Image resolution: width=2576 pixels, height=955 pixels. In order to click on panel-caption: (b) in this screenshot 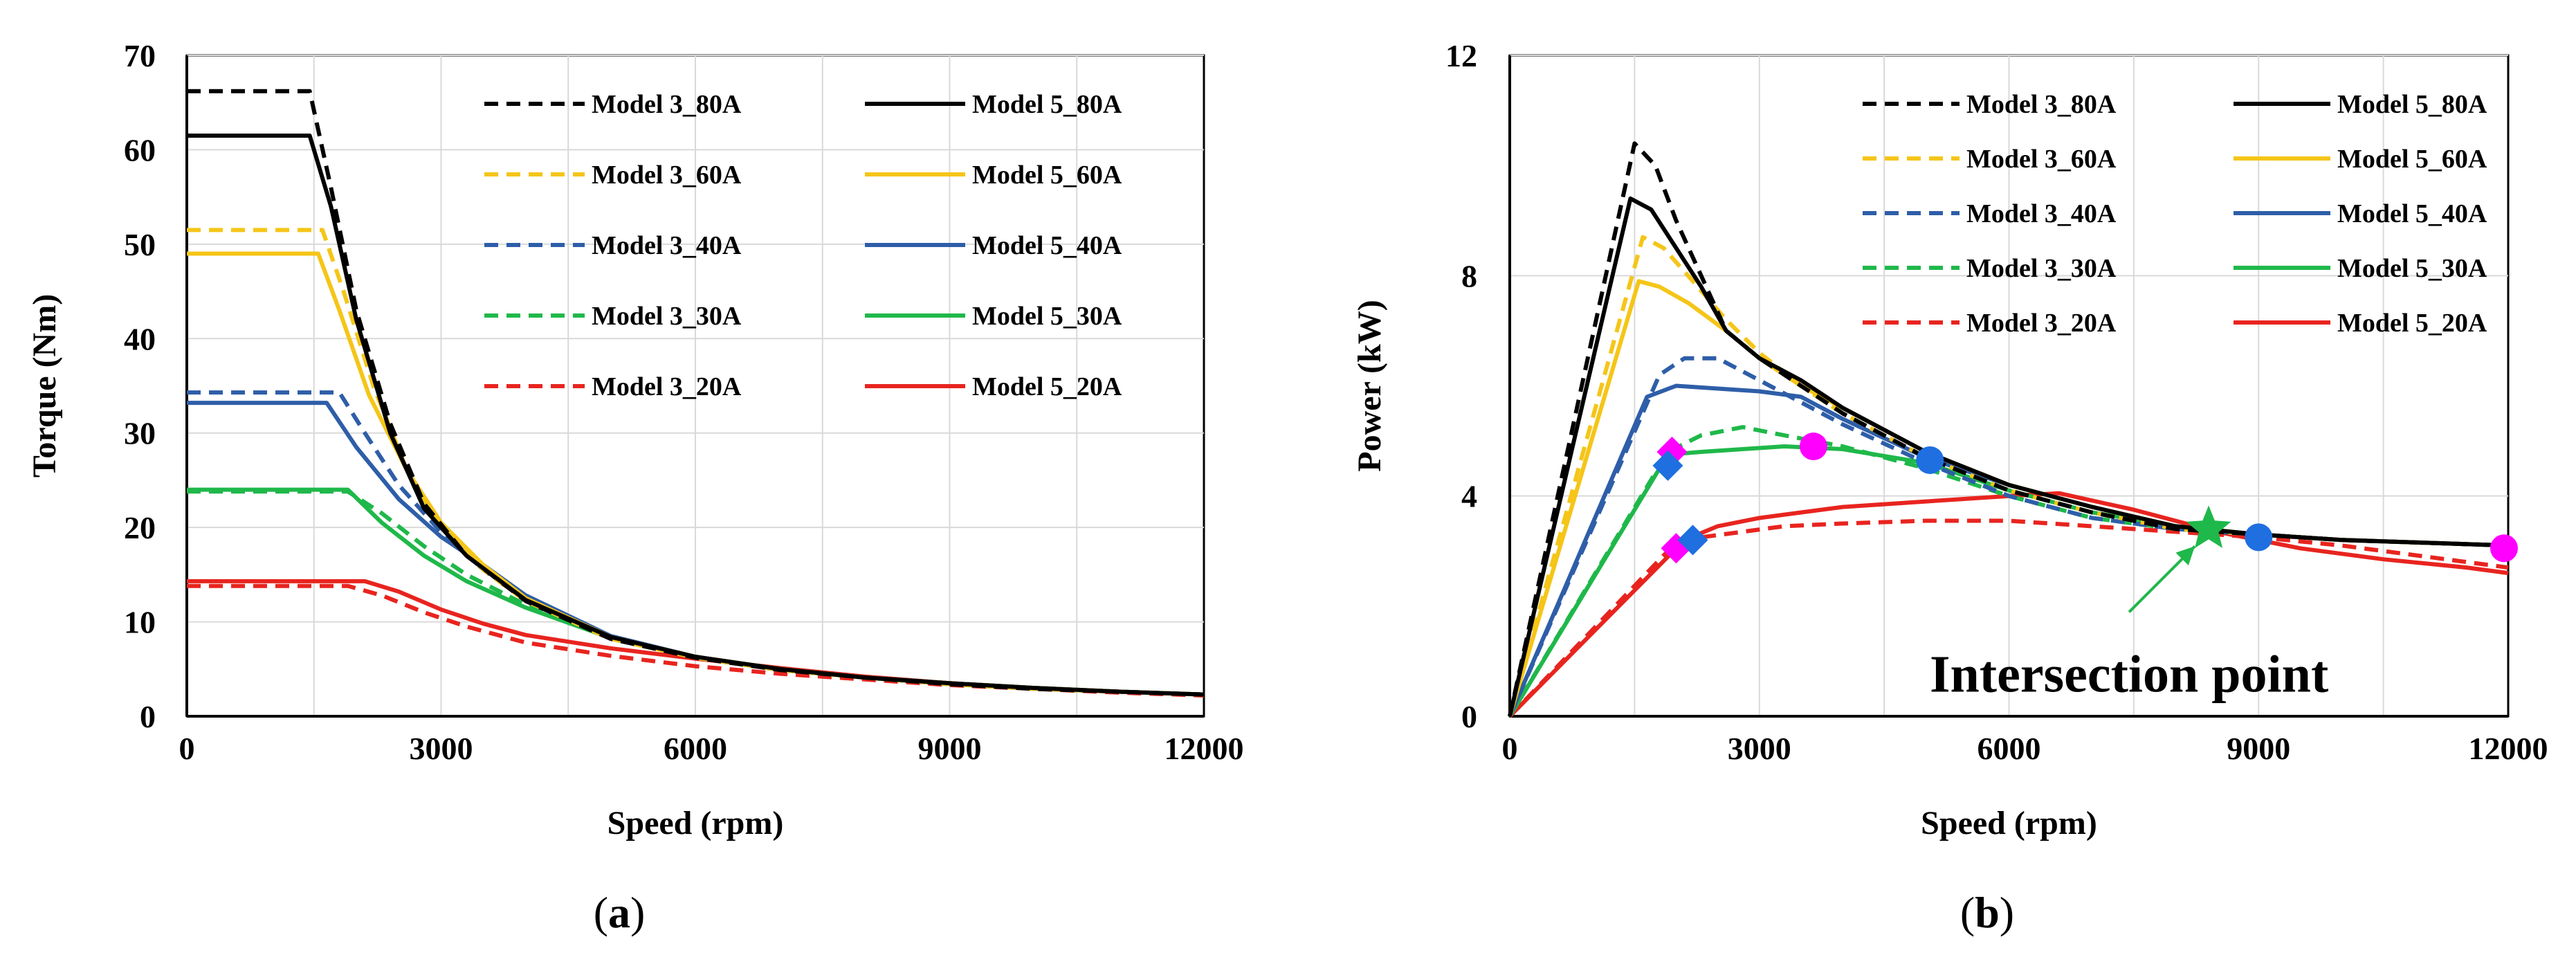, I will do `click(1987, 912)`.